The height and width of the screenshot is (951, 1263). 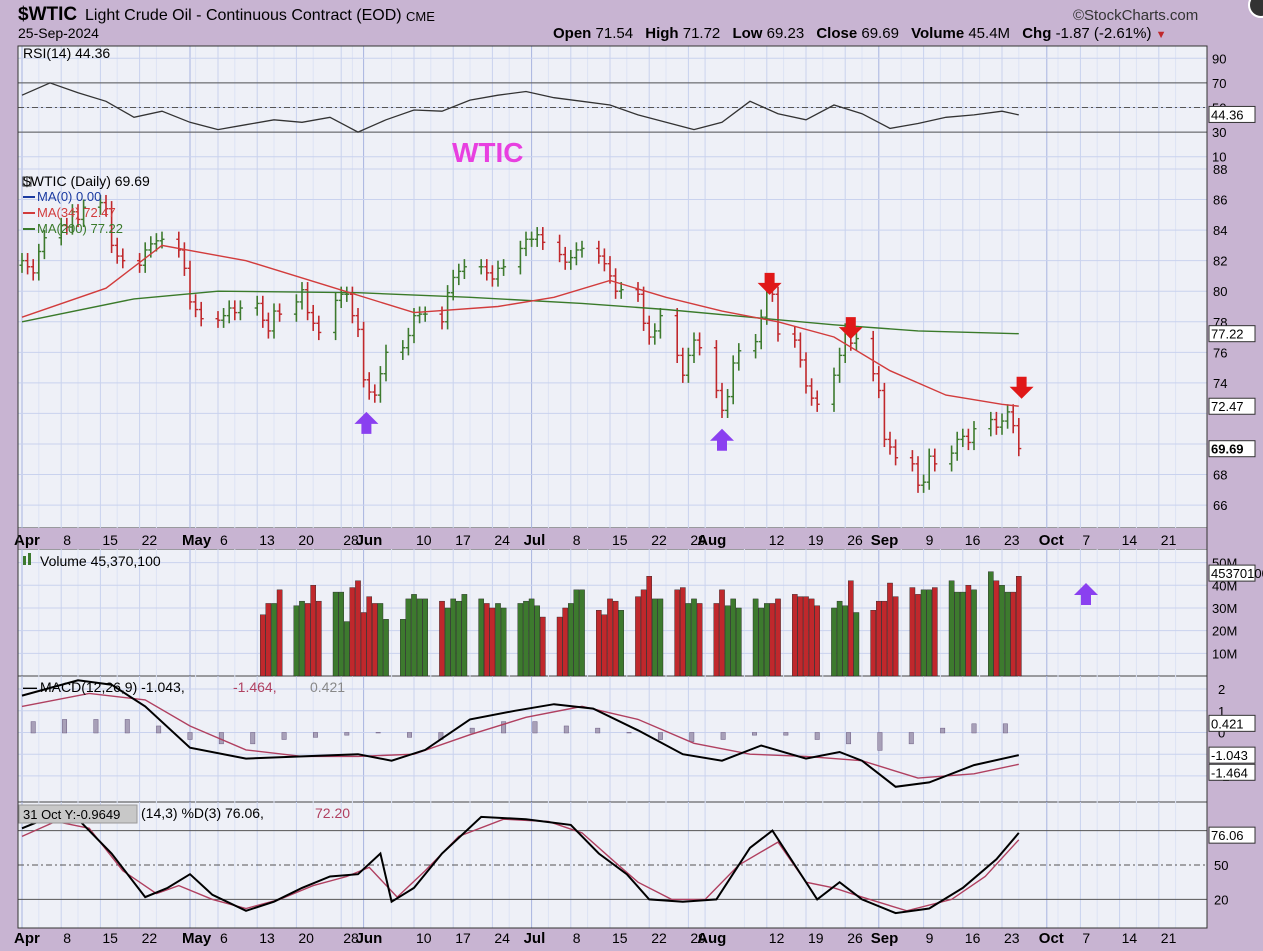 I want to click on macd-signal-tag: -1.464, so click(x=1229, y=772).